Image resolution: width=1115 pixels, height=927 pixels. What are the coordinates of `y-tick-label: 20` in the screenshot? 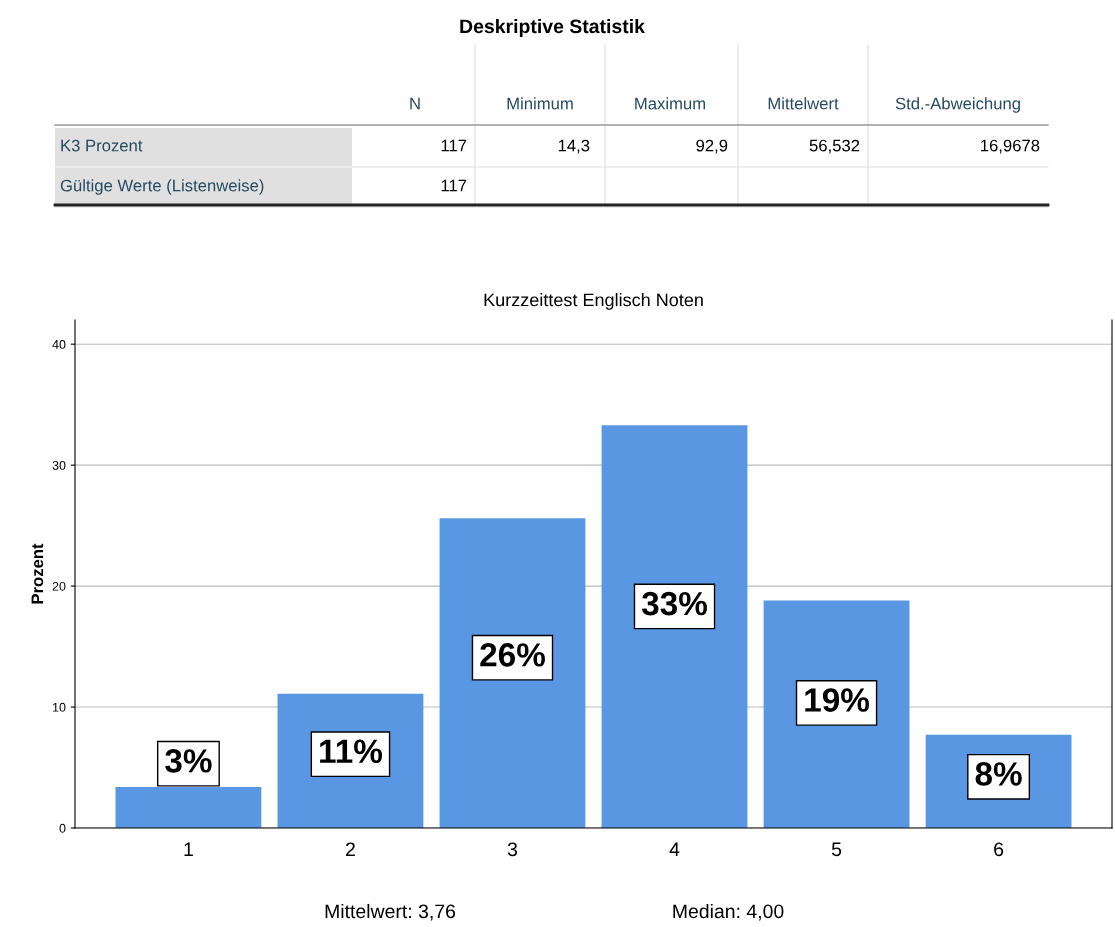 It's located at (59, 586).